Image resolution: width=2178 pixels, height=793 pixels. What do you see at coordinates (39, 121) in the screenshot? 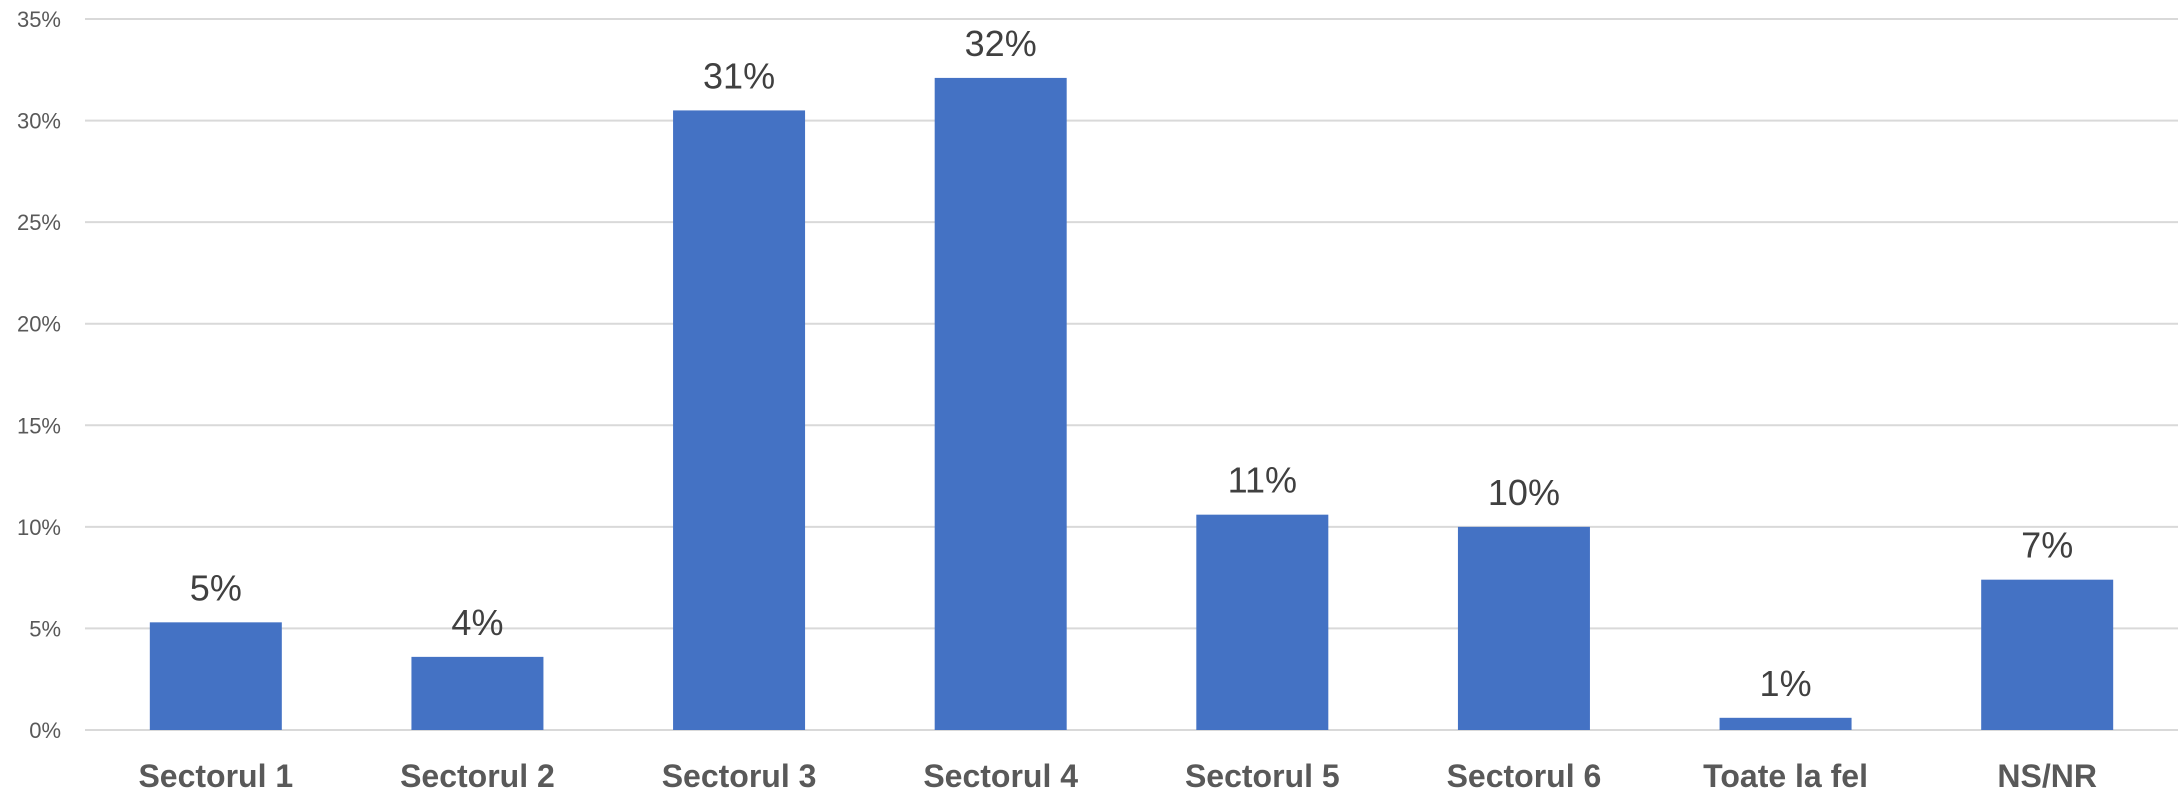
I see `y-tick-label: 30%` at bounding box center [39, 121].